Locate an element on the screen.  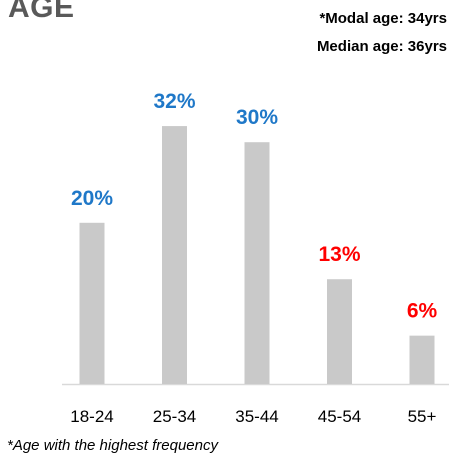
median-age-note: Median age: 36yrs is located at coordinates (381, 46).